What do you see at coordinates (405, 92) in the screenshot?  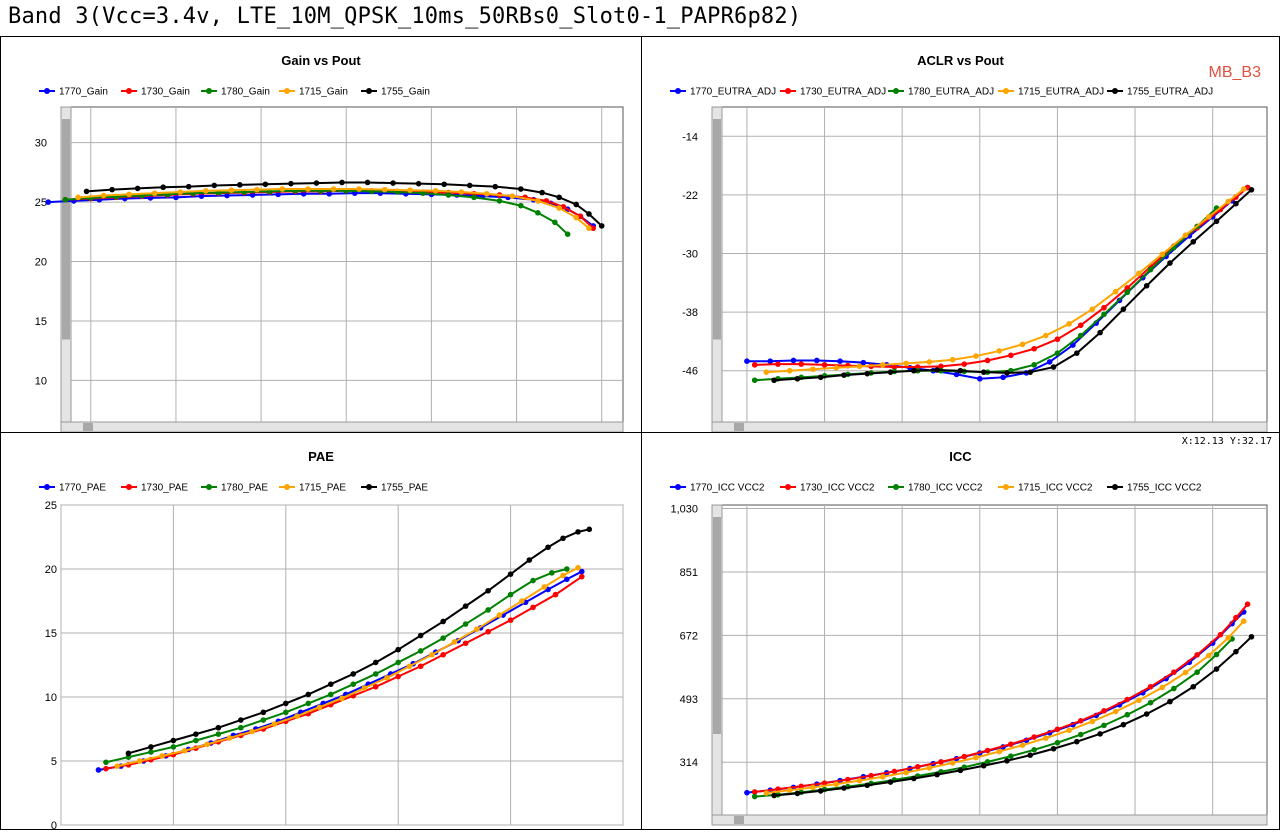 I see `legend-label: 1755_Gain` at bounding box center [405, 92].